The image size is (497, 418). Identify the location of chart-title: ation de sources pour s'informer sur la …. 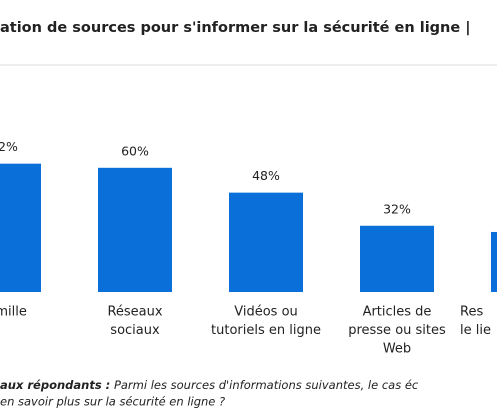
(235, 28).